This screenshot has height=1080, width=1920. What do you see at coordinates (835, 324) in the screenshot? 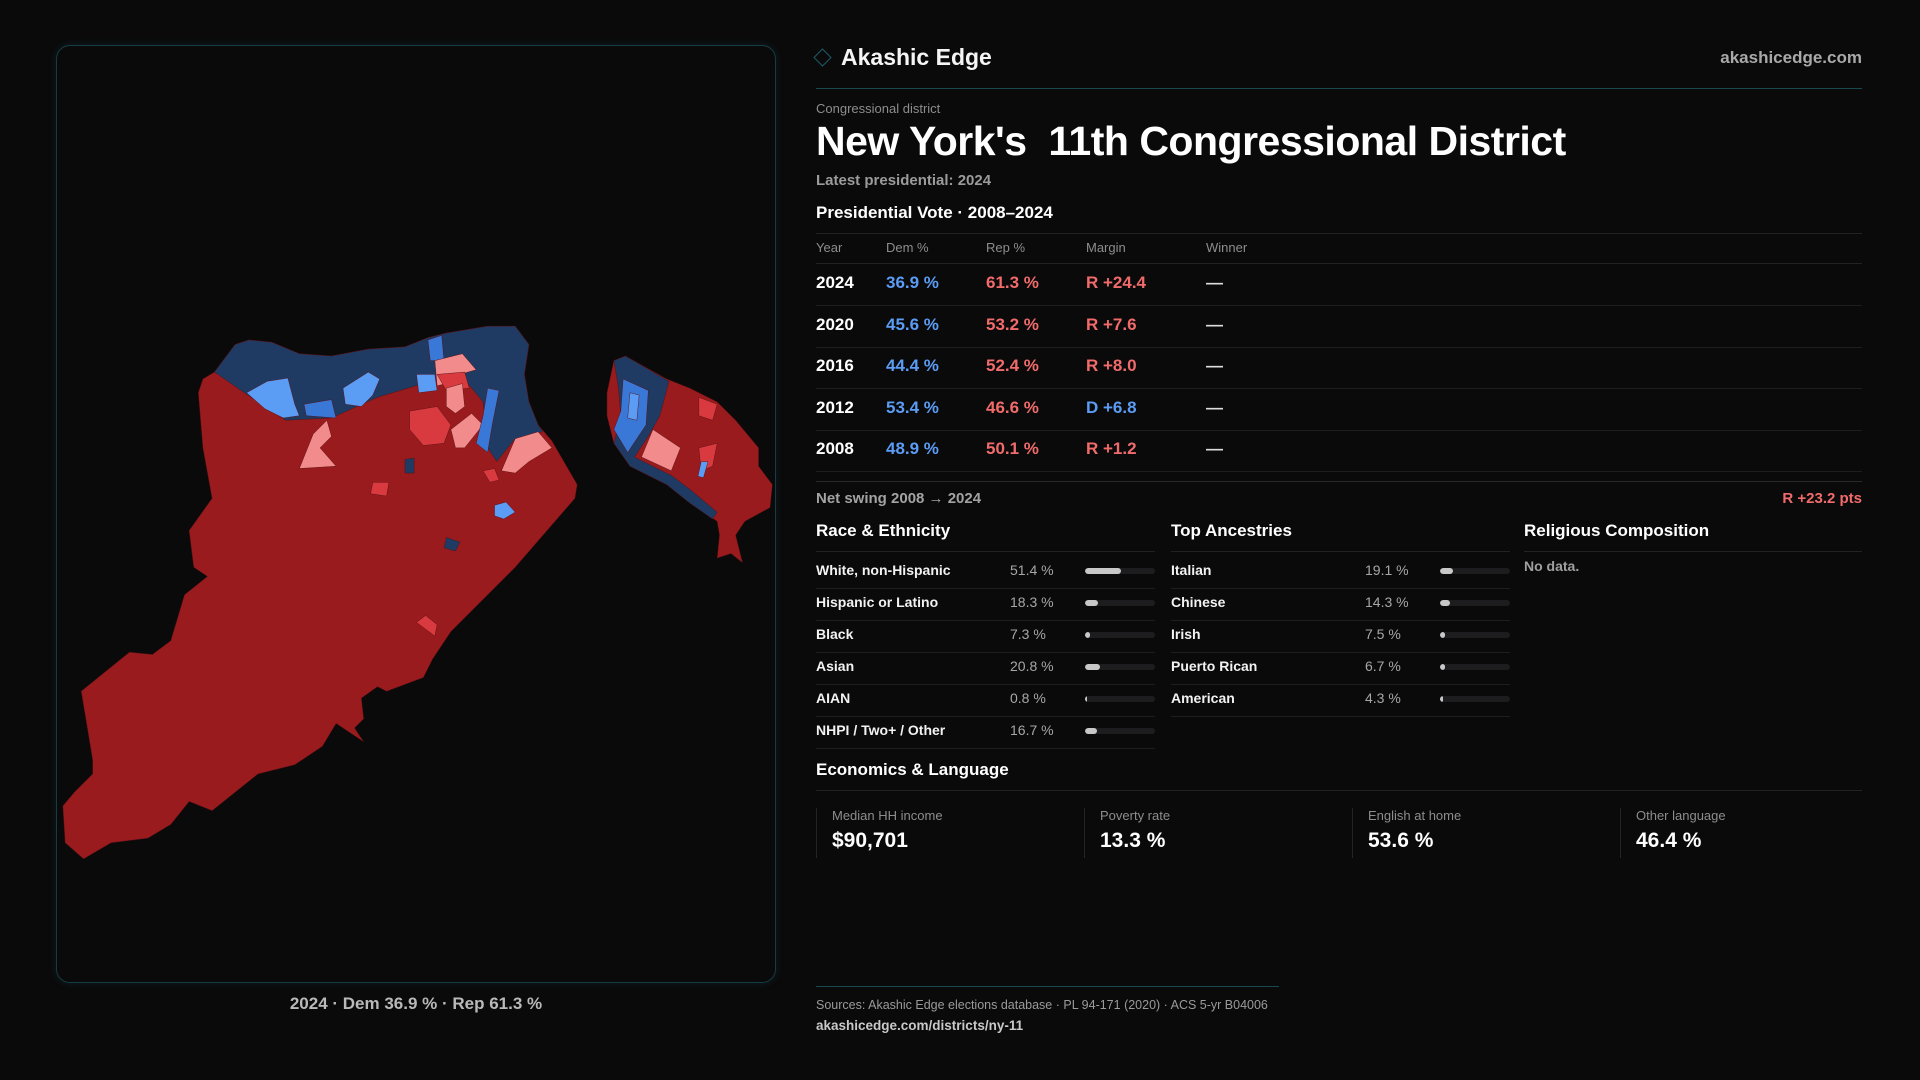
I see `year-cell: 2020` at bounding box center [835, 324].